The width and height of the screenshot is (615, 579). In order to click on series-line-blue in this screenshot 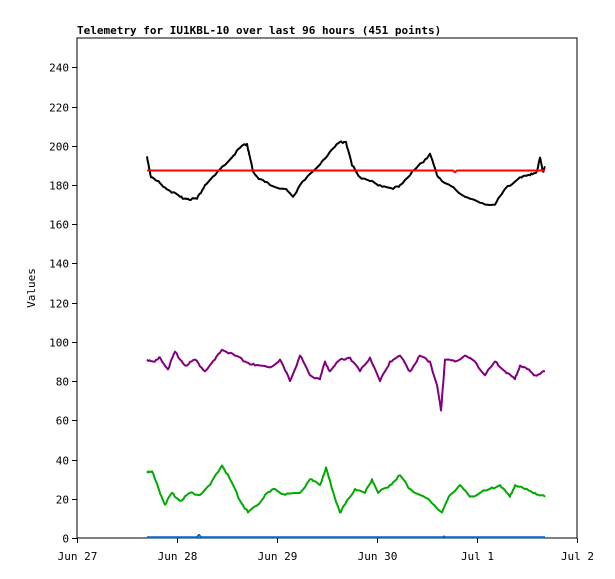, I will do `click(346, 536)`.